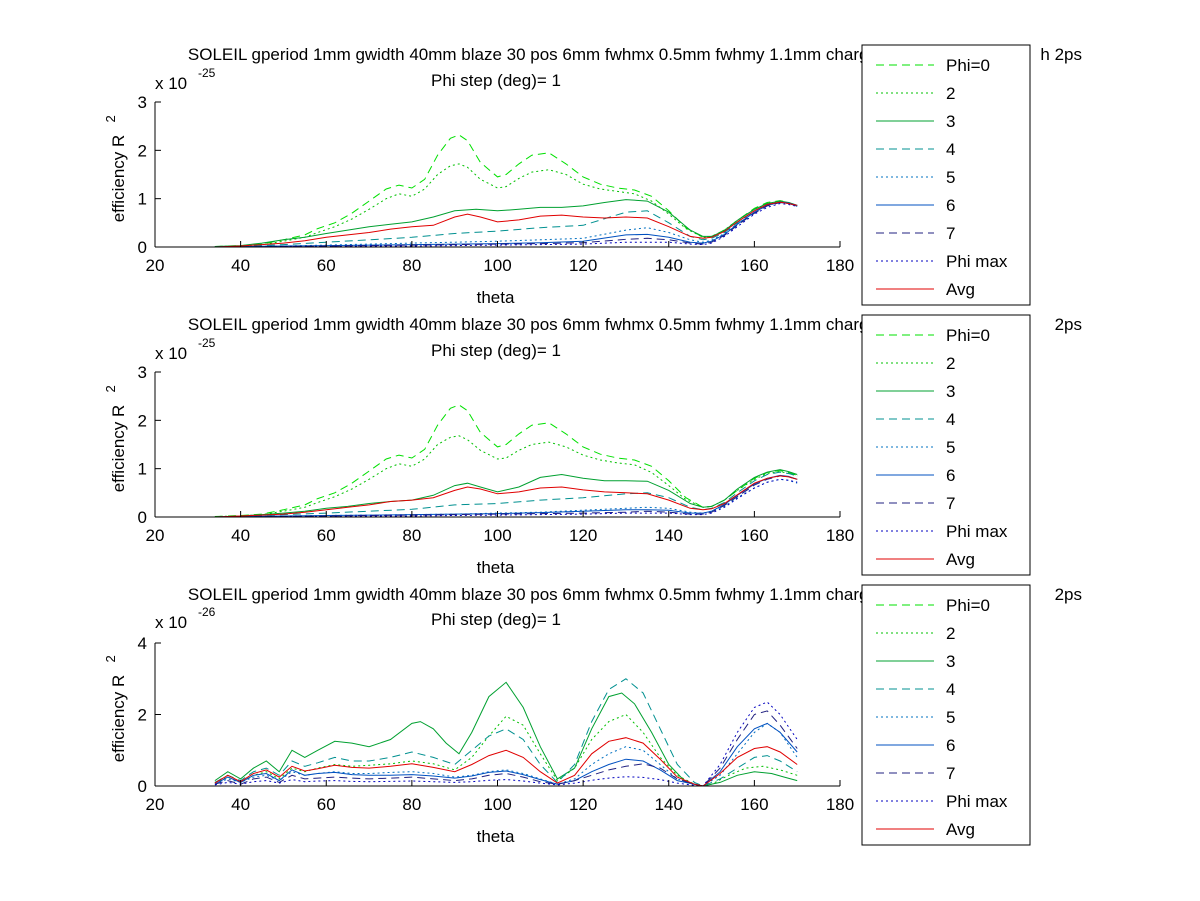 Image resolution: width=1200 pixels, height=901 pixels. What do you see at coordinates (950, 93) in the screenshot?
I see `legend-label: 2` at bounding box center [950, 93].